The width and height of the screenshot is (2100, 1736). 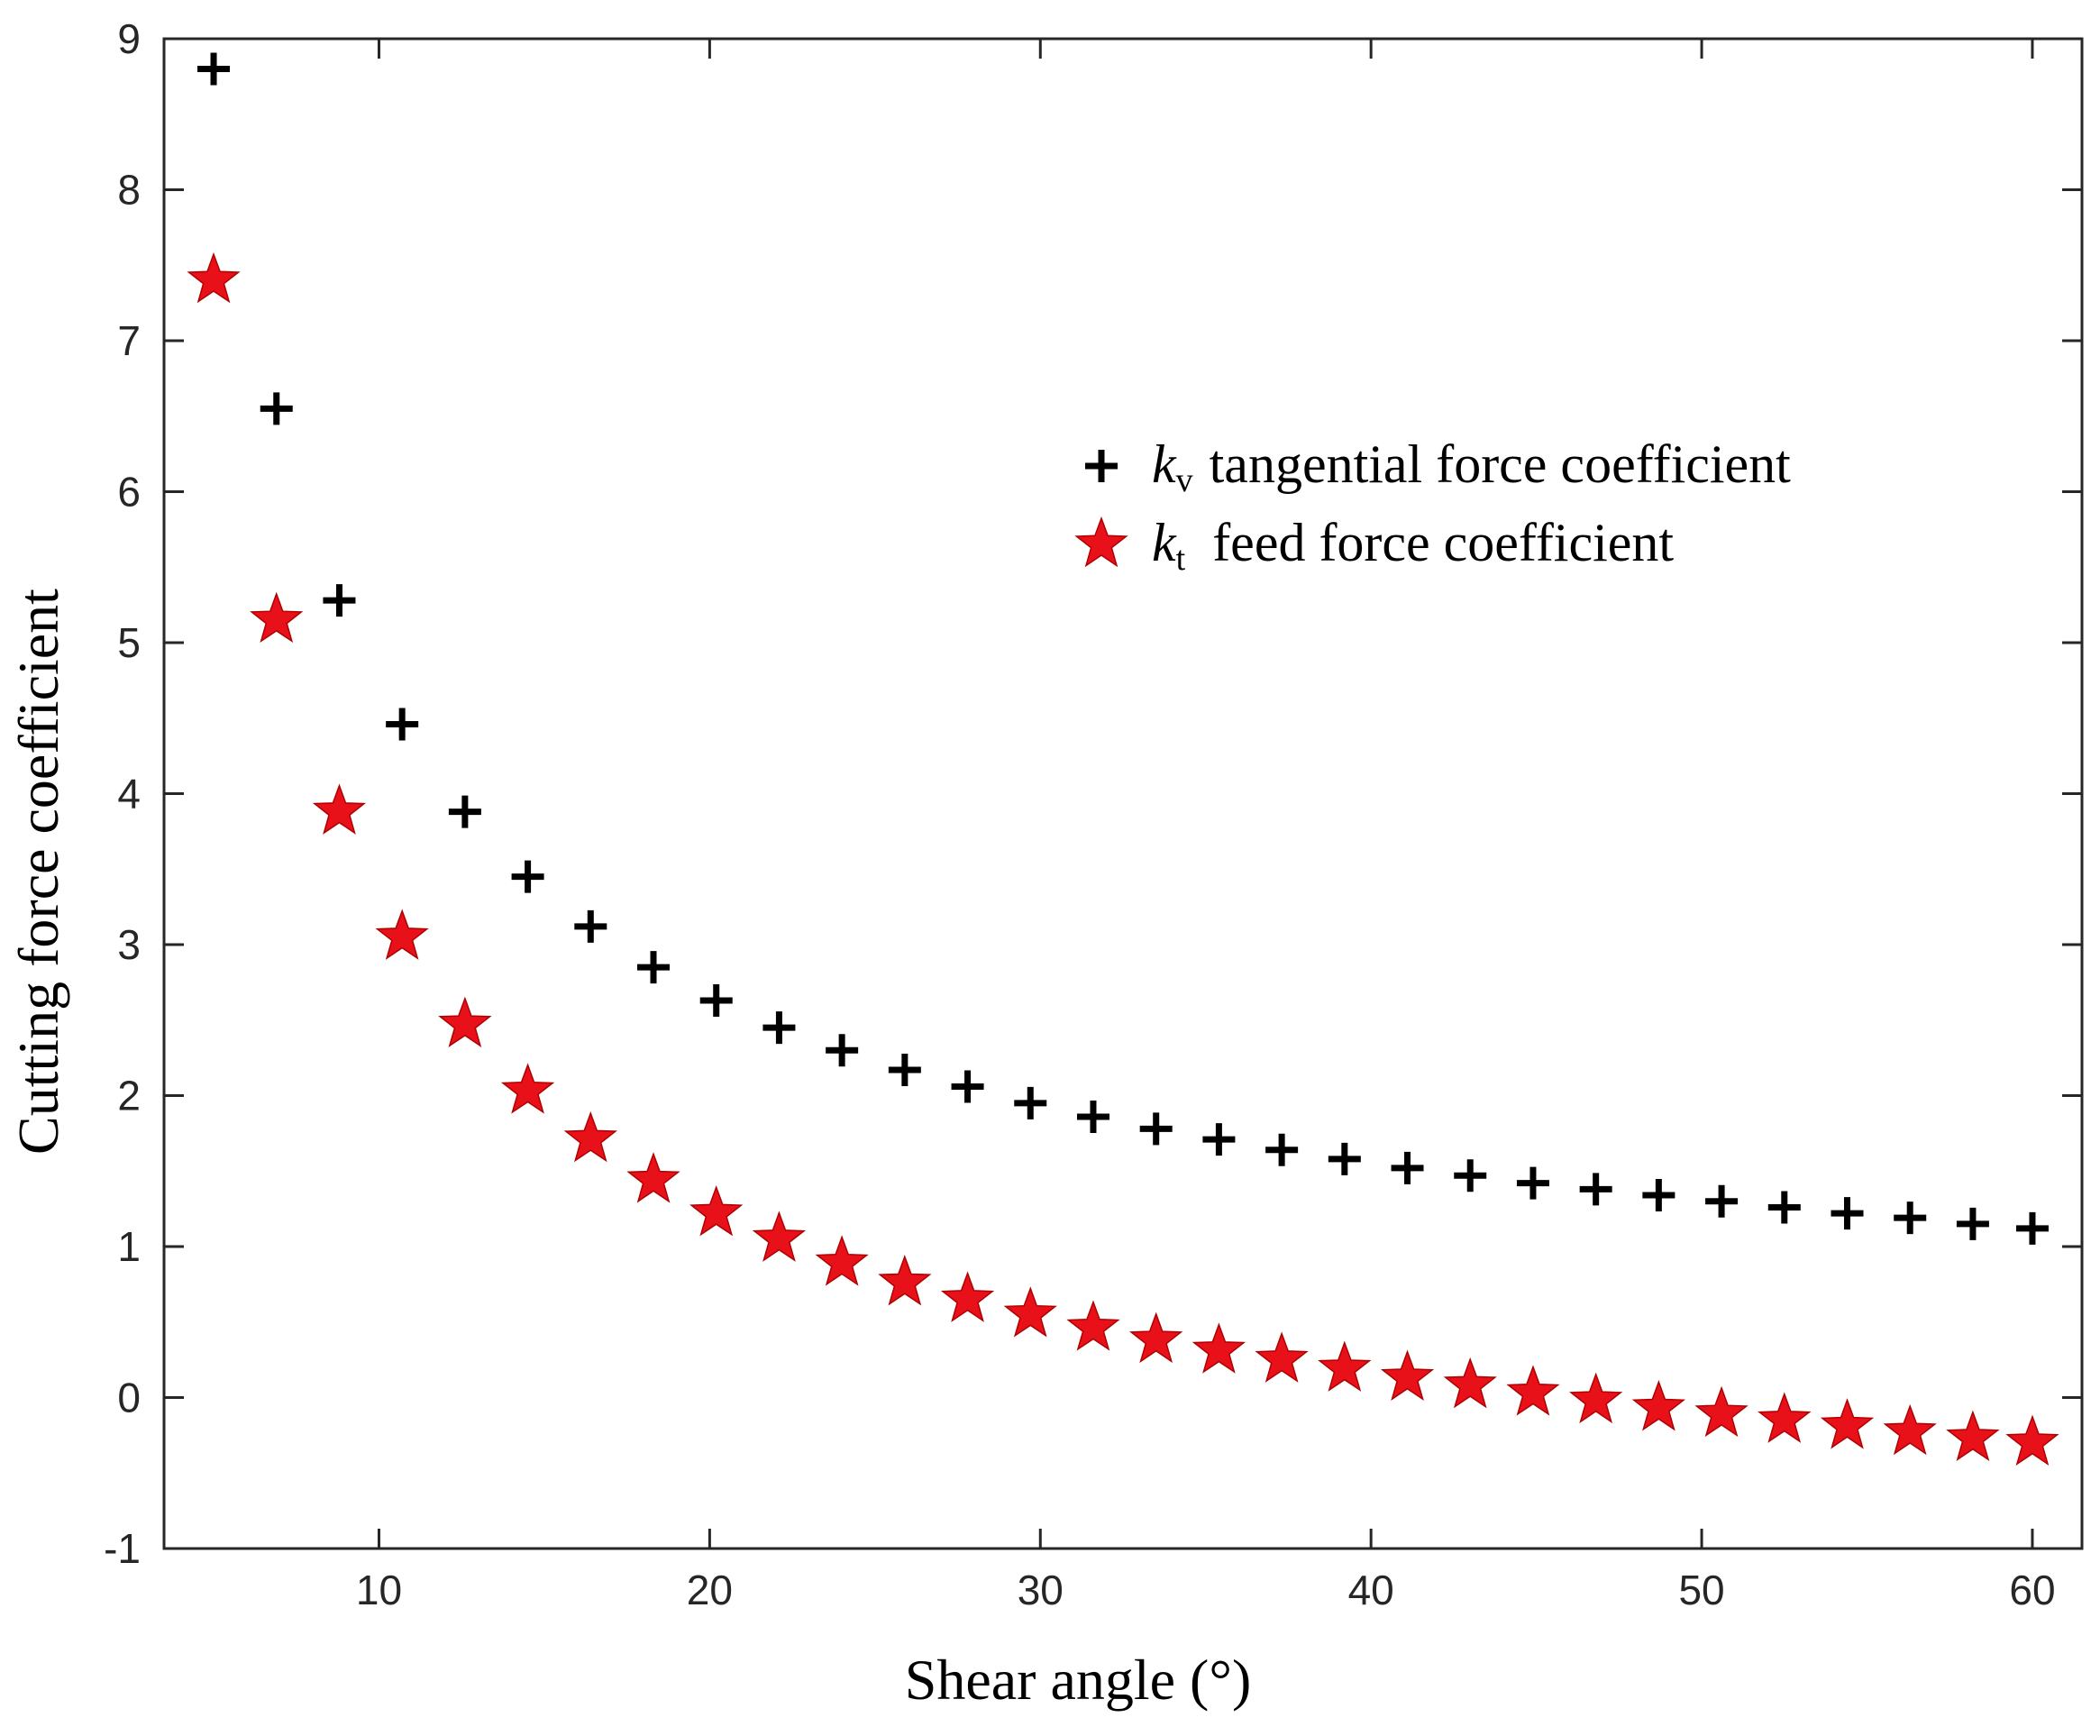 I want to click on legend-label: tangential force coefficient, so click(x=1501, y=464).